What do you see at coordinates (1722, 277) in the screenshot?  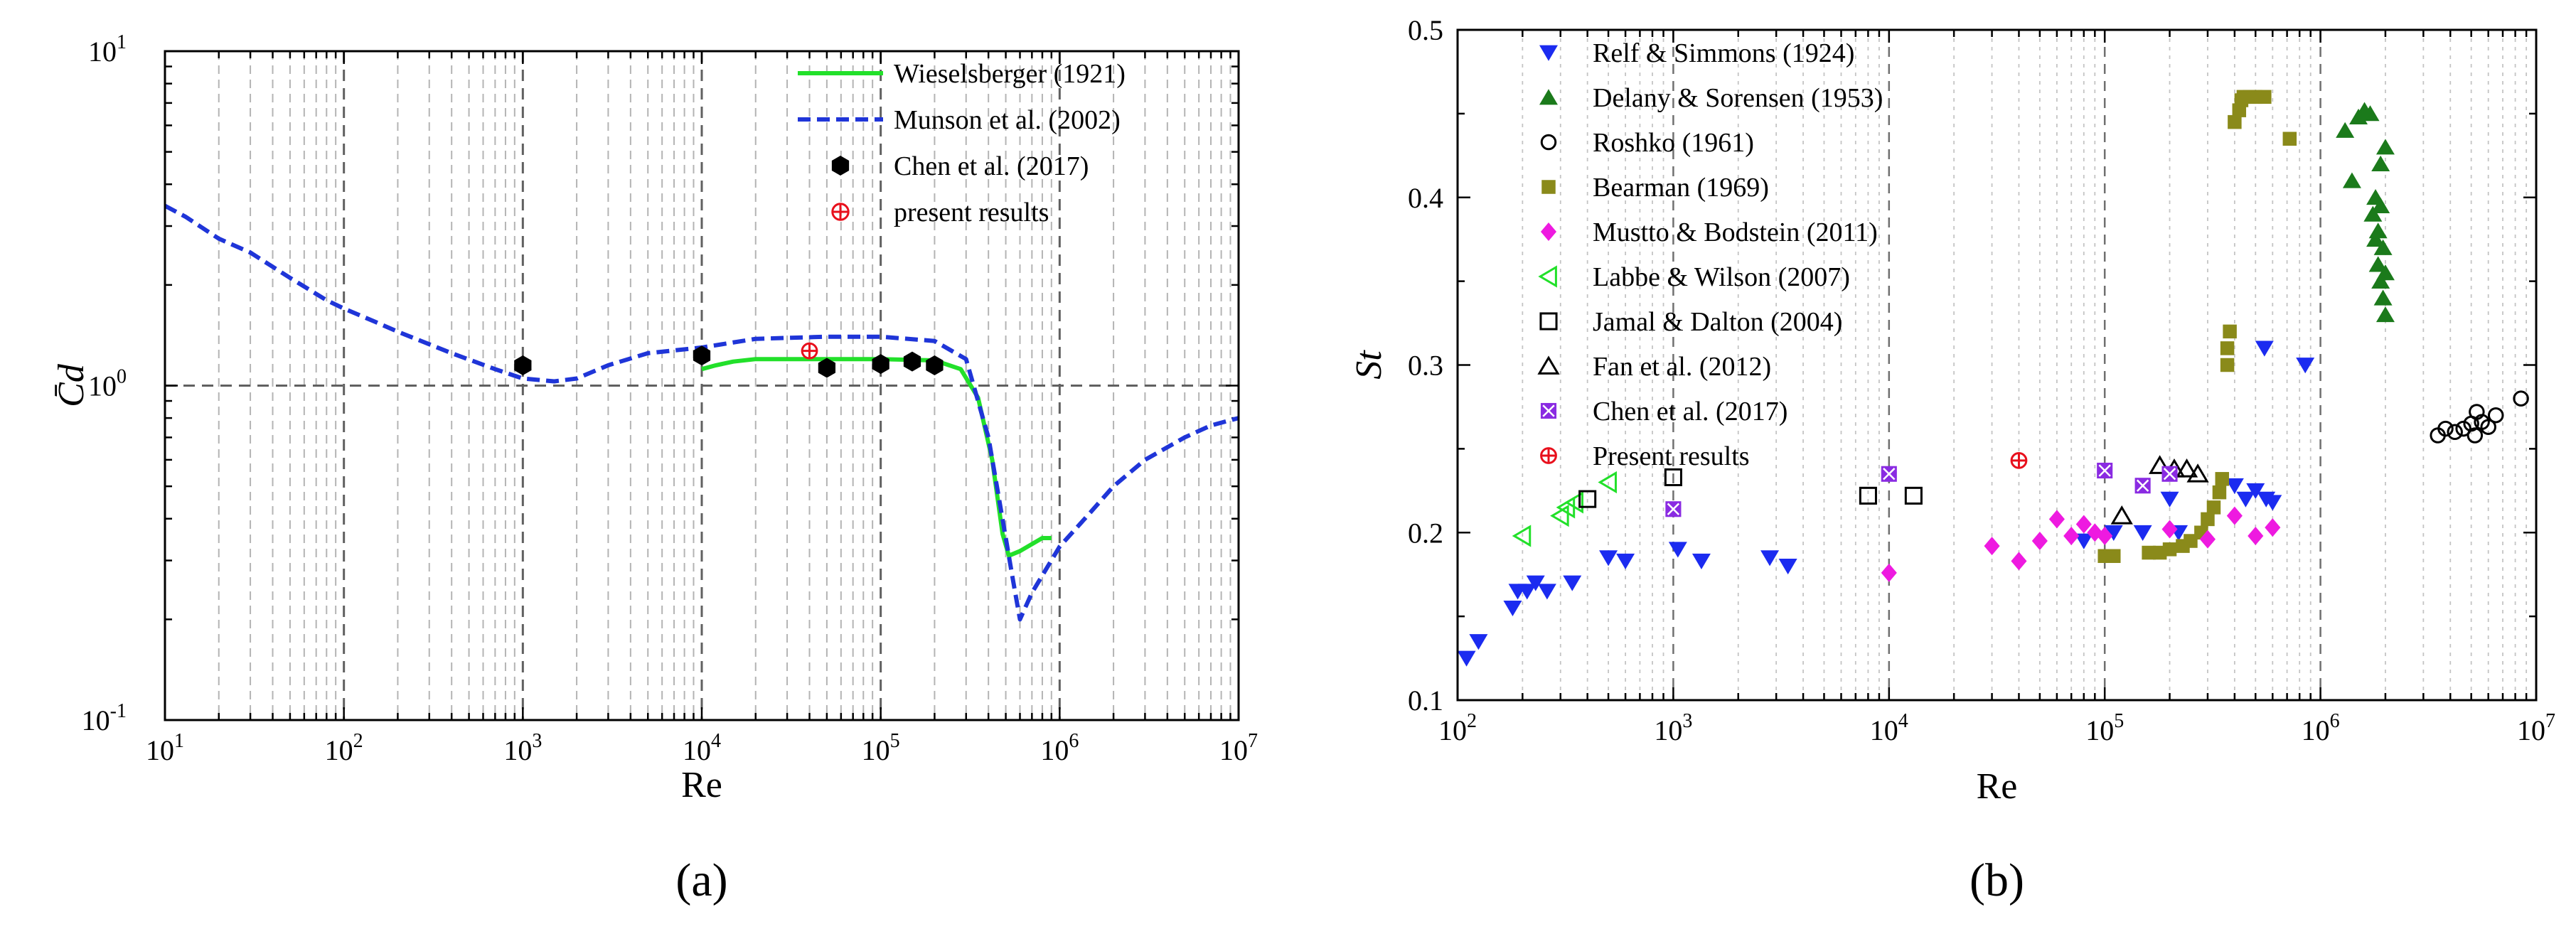 I see `legend-label: Labbe & Wilson (2007)` at bounding box center [1722, 277].